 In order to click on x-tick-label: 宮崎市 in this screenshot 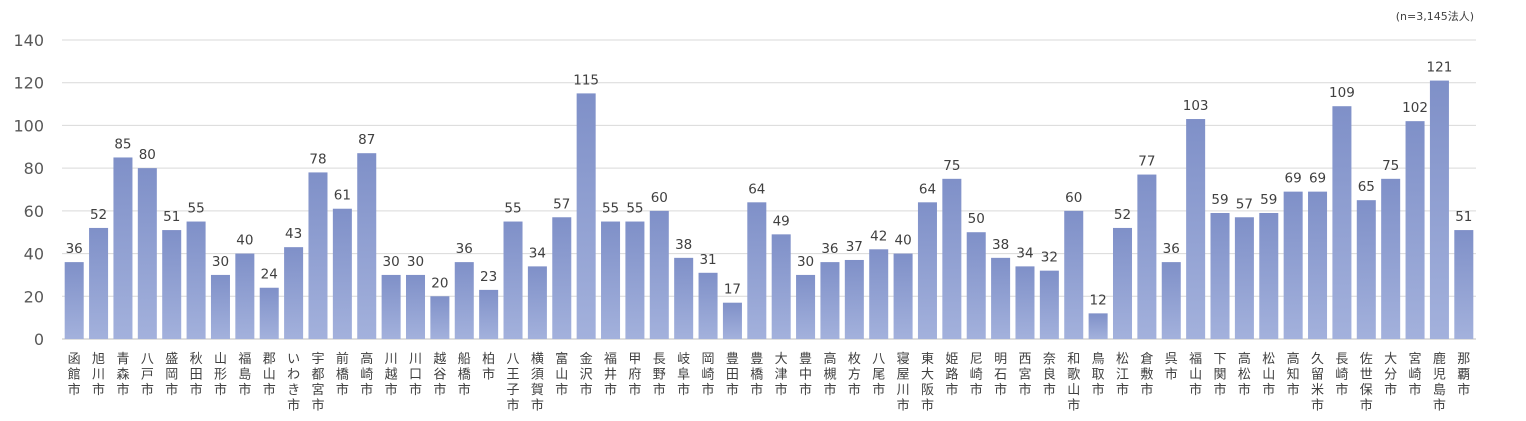, I will do `click(1415, 374)`.